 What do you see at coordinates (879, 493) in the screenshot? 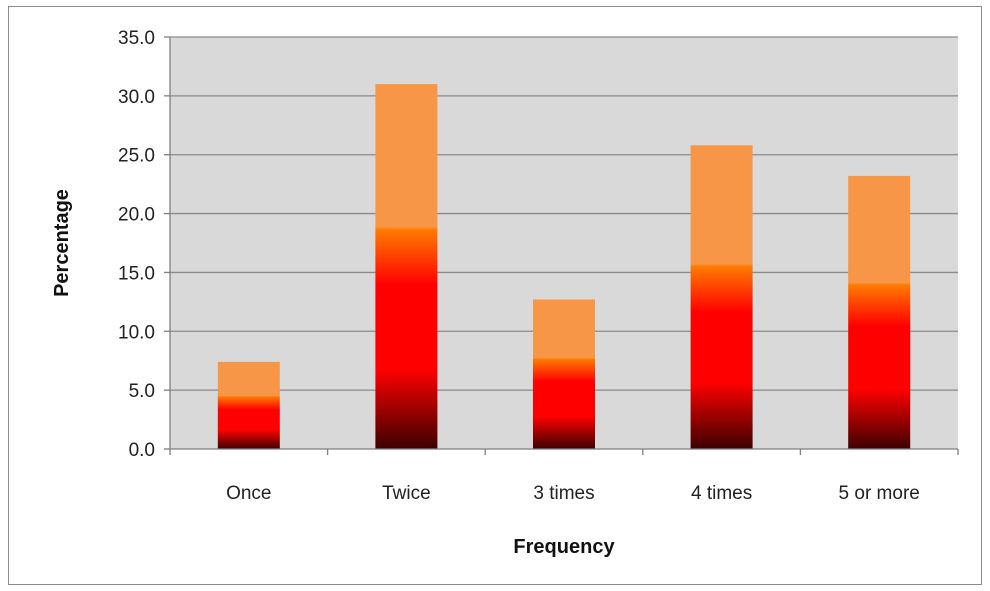
I see `x-tick-label: 5 or more` at bounding box center [879, 493].